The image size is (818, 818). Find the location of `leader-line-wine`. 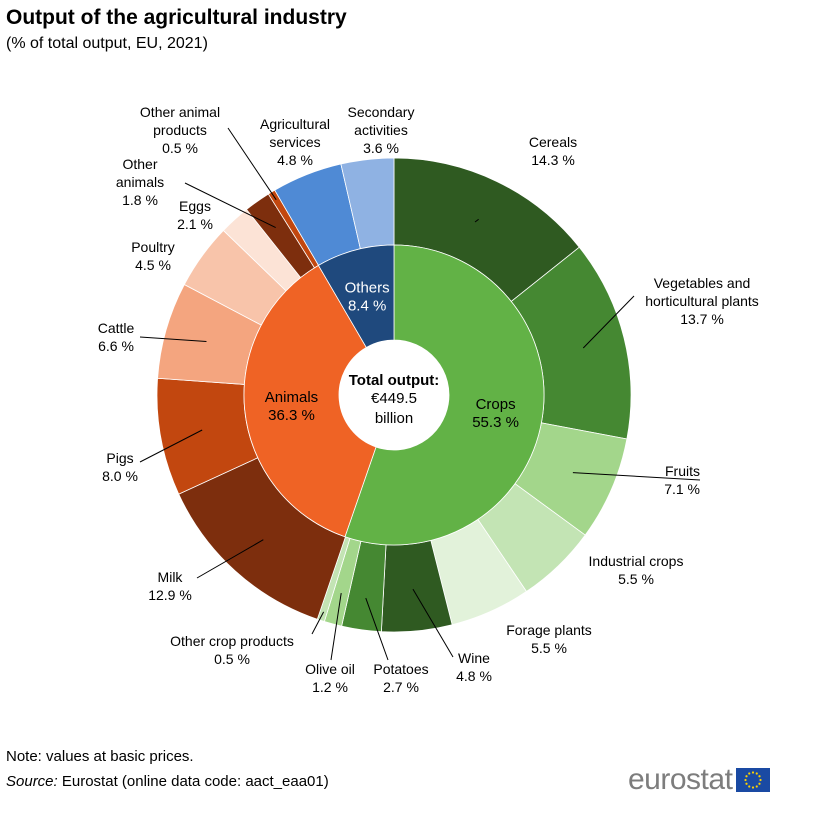

leader-line-wine is located at coordinates (433, 623).